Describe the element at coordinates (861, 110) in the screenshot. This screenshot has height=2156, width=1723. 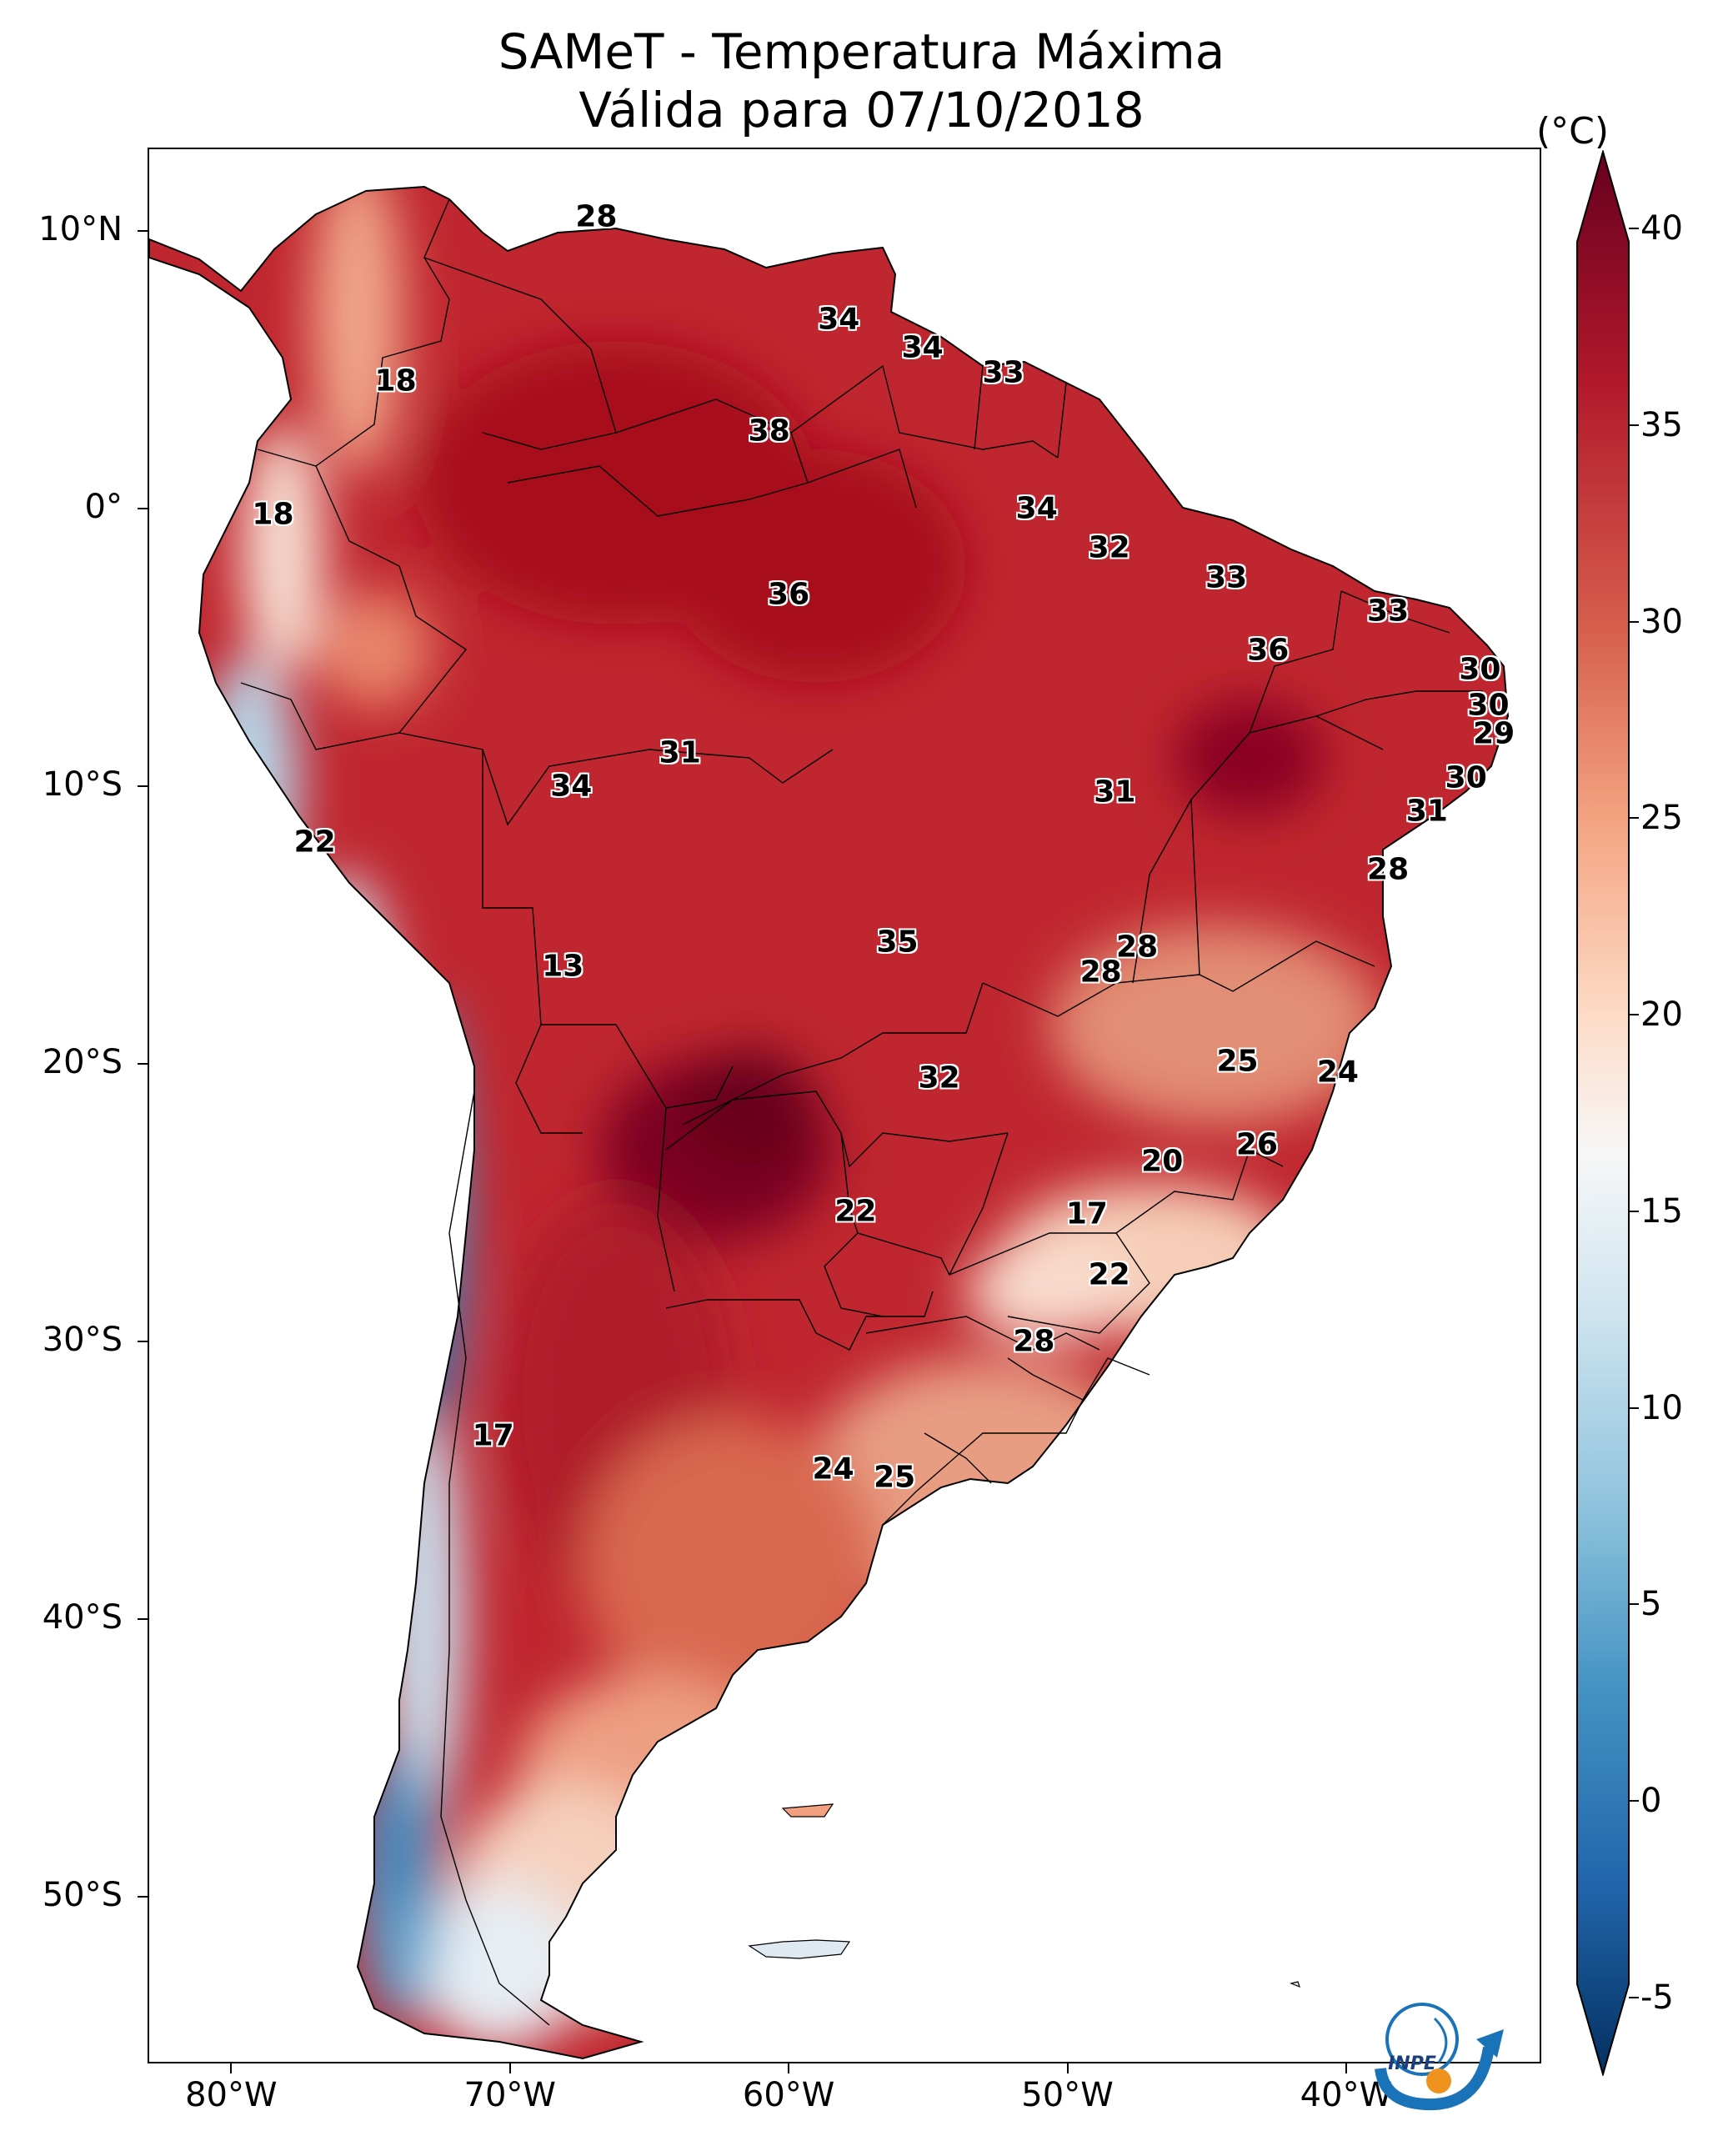
I see `map-subtitle: Válida para 07/10/2018` at that location.